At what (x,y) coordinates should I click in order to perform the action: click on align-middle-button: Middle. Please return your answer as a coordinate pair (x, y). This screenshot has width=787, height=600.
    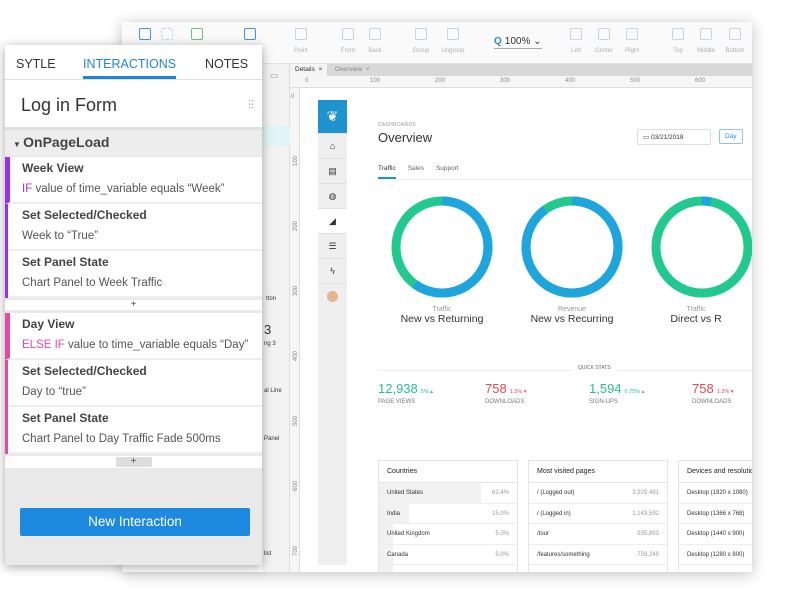
    Looking at the image, I should click on (706, 41).